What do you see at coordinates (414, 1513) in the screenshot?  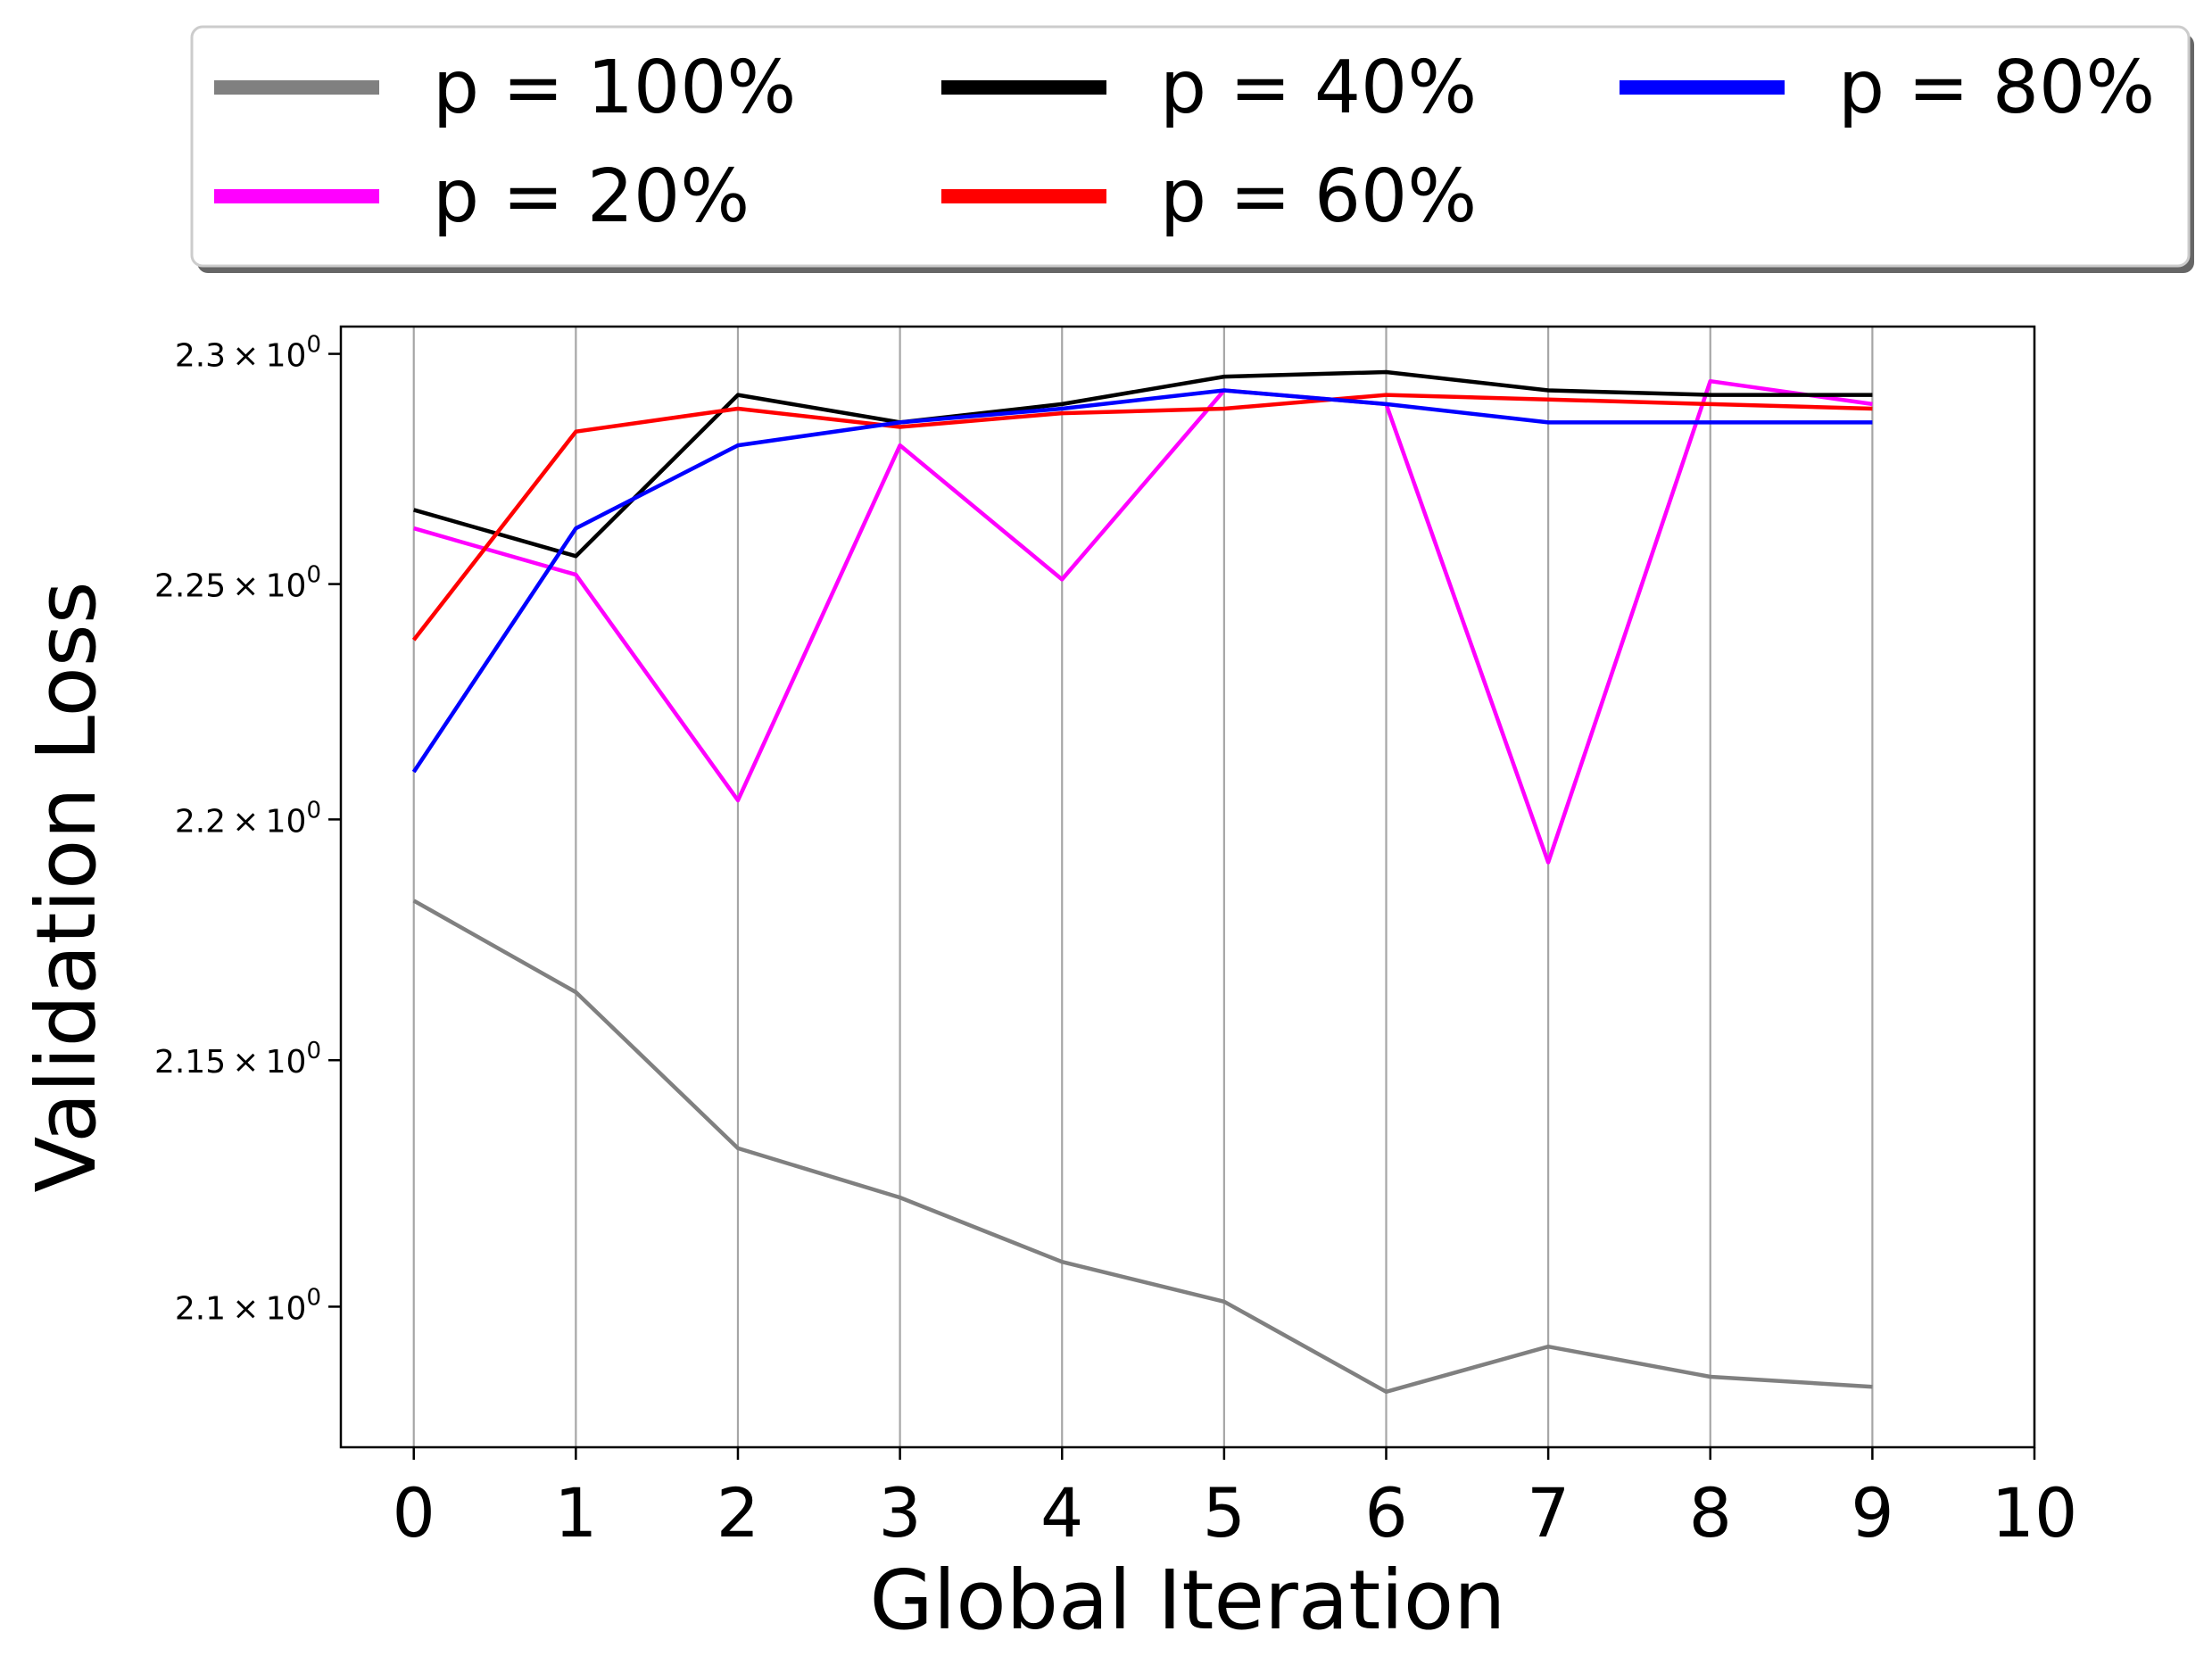 I see `x-tick-label: 0` at bounding box center [414, 1513].